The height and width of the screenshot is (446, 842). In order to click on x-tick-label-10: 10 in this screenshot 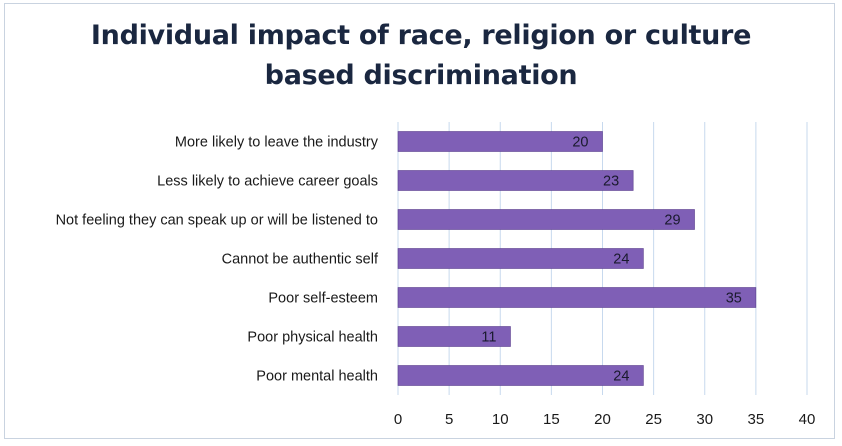, I will do `click(500, 419)`.